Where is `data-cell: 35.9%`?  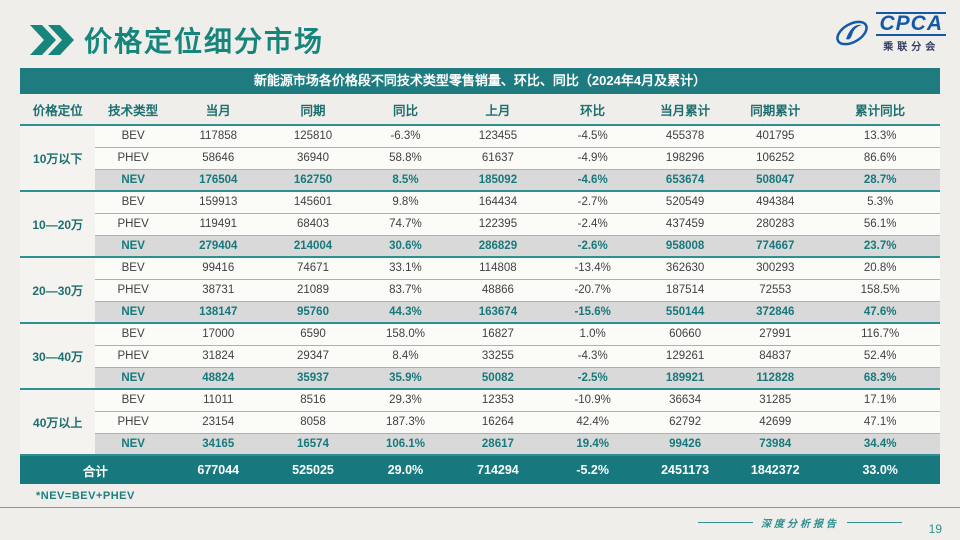 data-cell: 35.9% is located at coordinates (405, 378).